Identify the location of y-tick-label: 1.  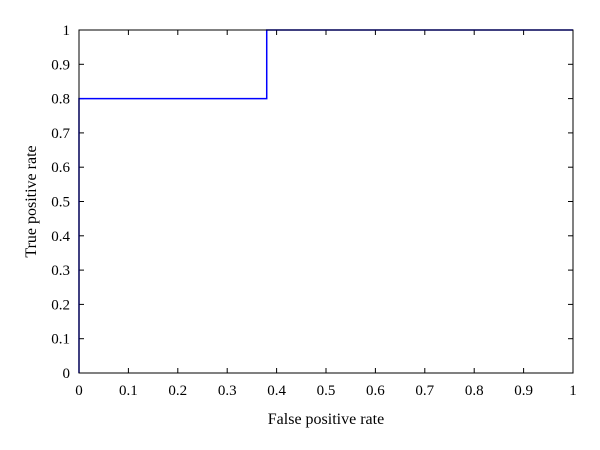
(67, 31).